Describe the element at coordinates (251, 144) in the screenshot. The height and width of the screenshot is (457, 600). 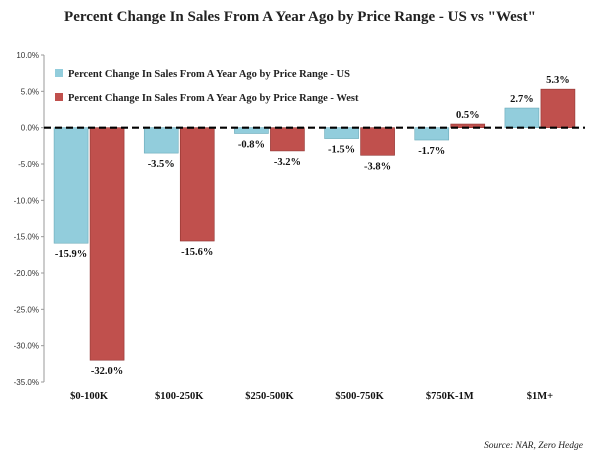
I see `data-label-us: -0.8%` at that location.